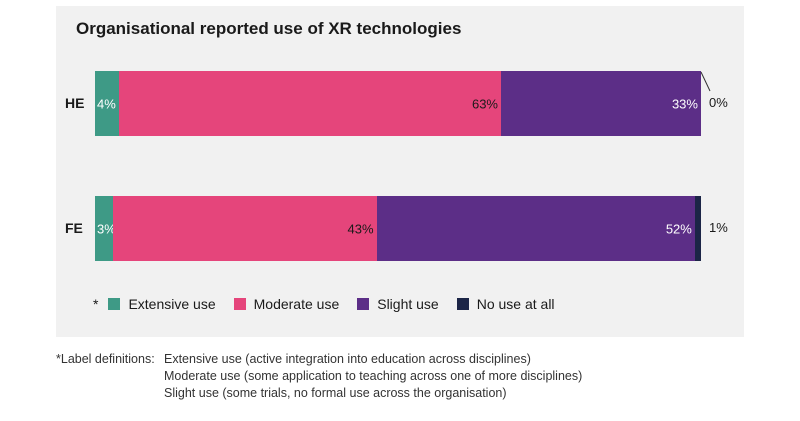 This screenshot has height=421, width=800. What do you see at coordinates (239, 304) in the screenshot?
I see `legend-swatch-moderate` at bounding box center [239, 304].